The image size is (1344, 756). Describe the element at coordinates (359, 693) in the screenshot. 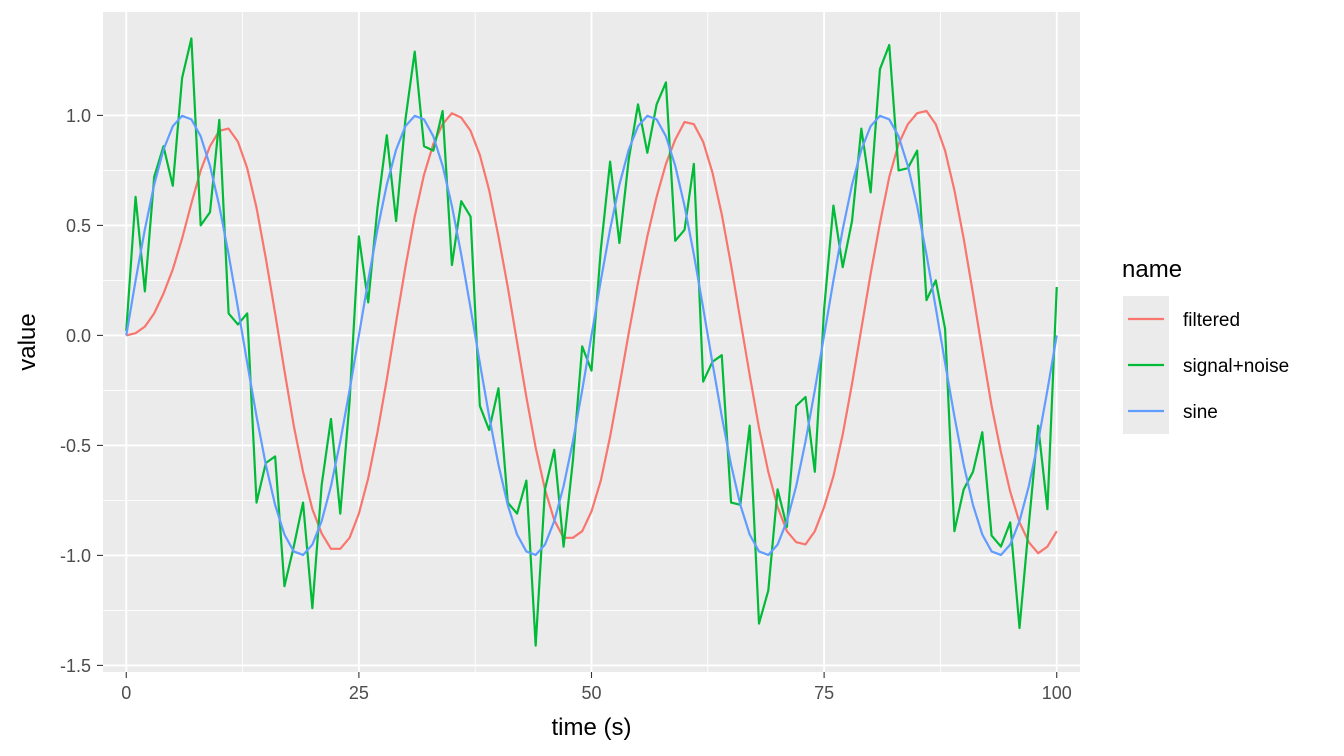

I see `x-tick-label: 25` at that location.